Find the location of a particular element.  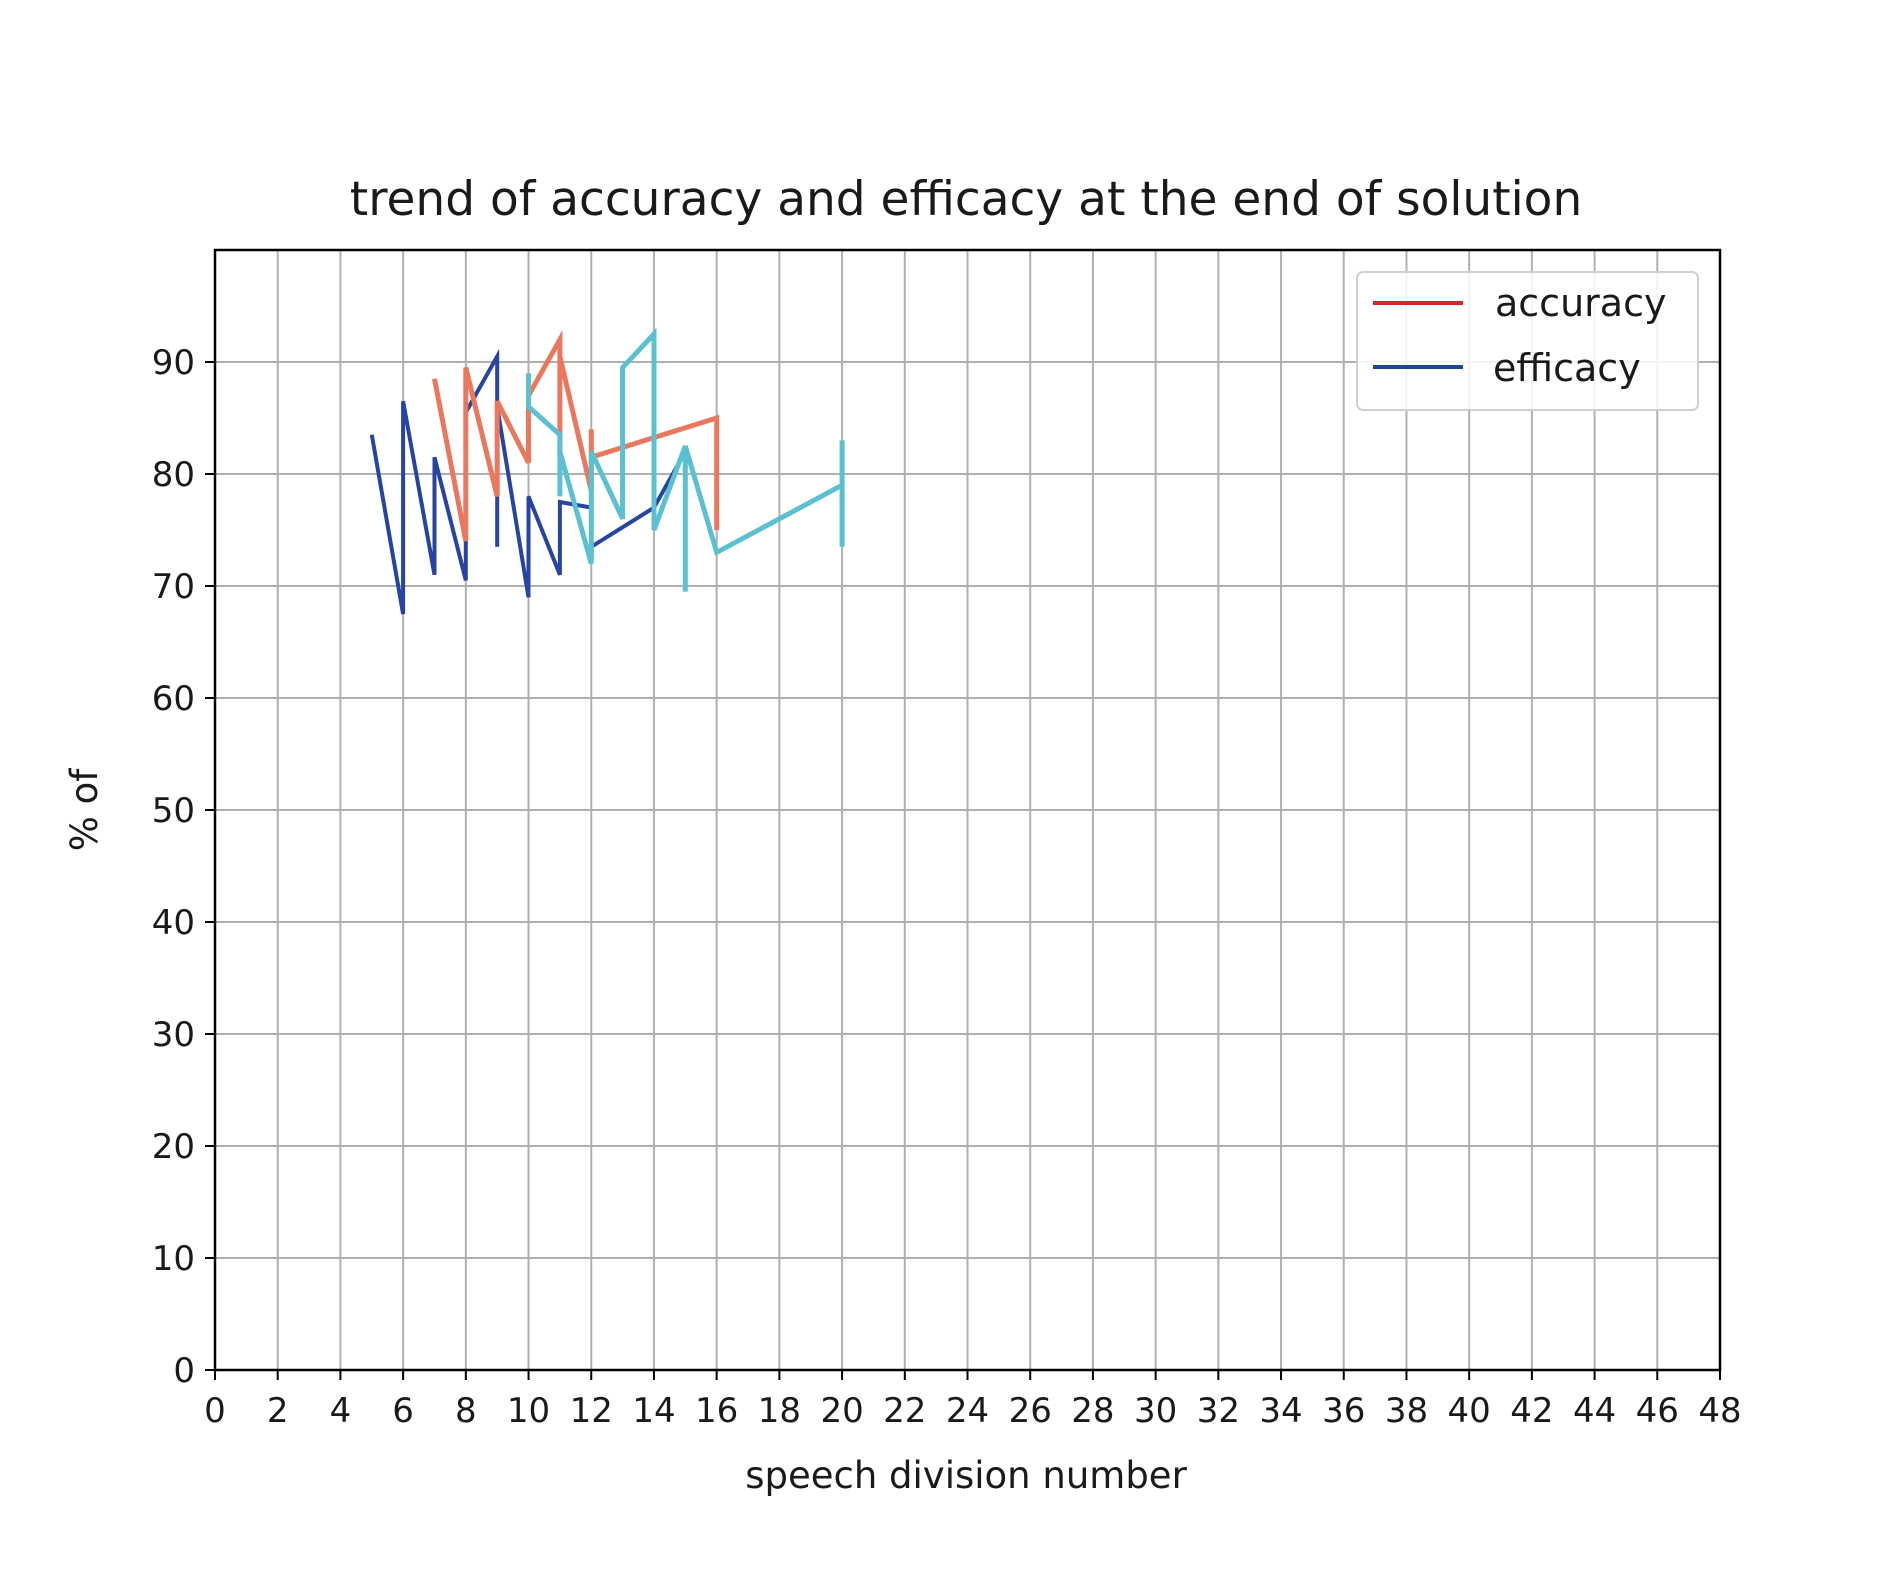

x-tick-label: 6 is located at coordinates (403, 1411).